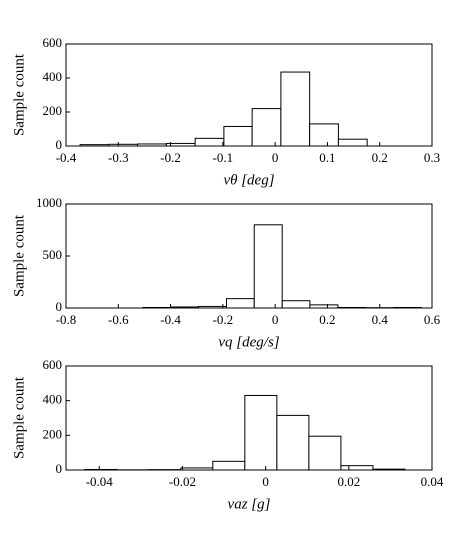  I want to click on x-tick-label: 0.6, so click(432, 319).